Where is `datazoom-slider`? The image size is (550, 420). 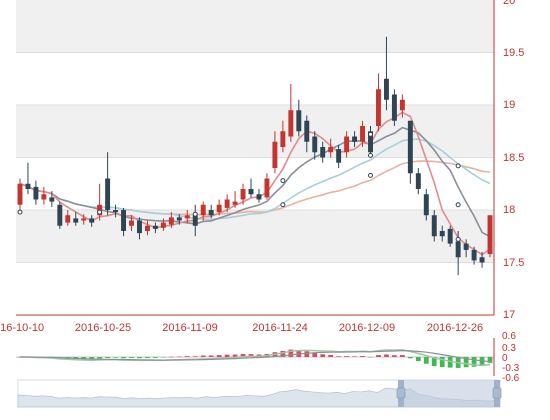 datazoom-slider is located at coordinates (259, 393).